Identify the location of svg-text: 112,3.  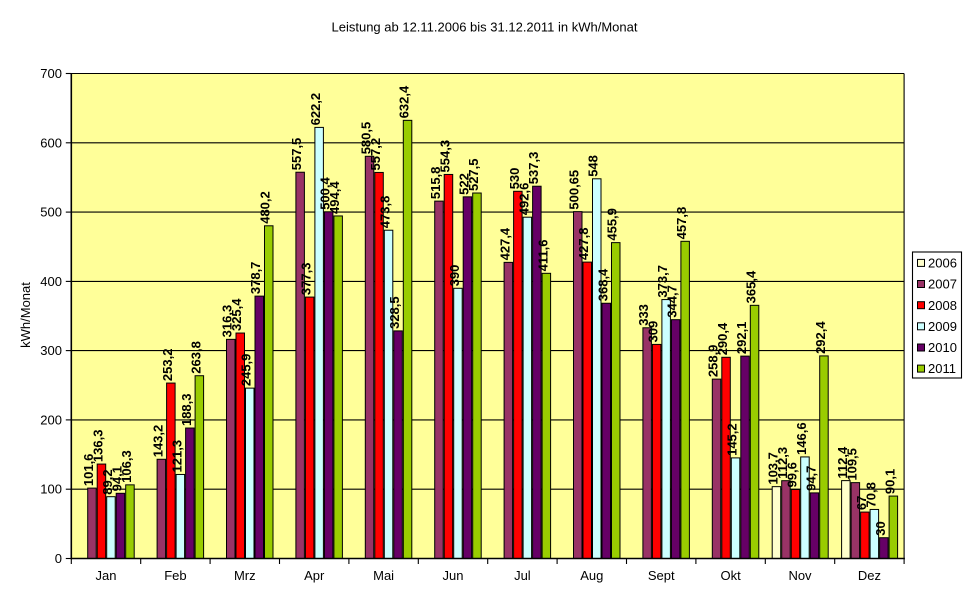
(782, 463).